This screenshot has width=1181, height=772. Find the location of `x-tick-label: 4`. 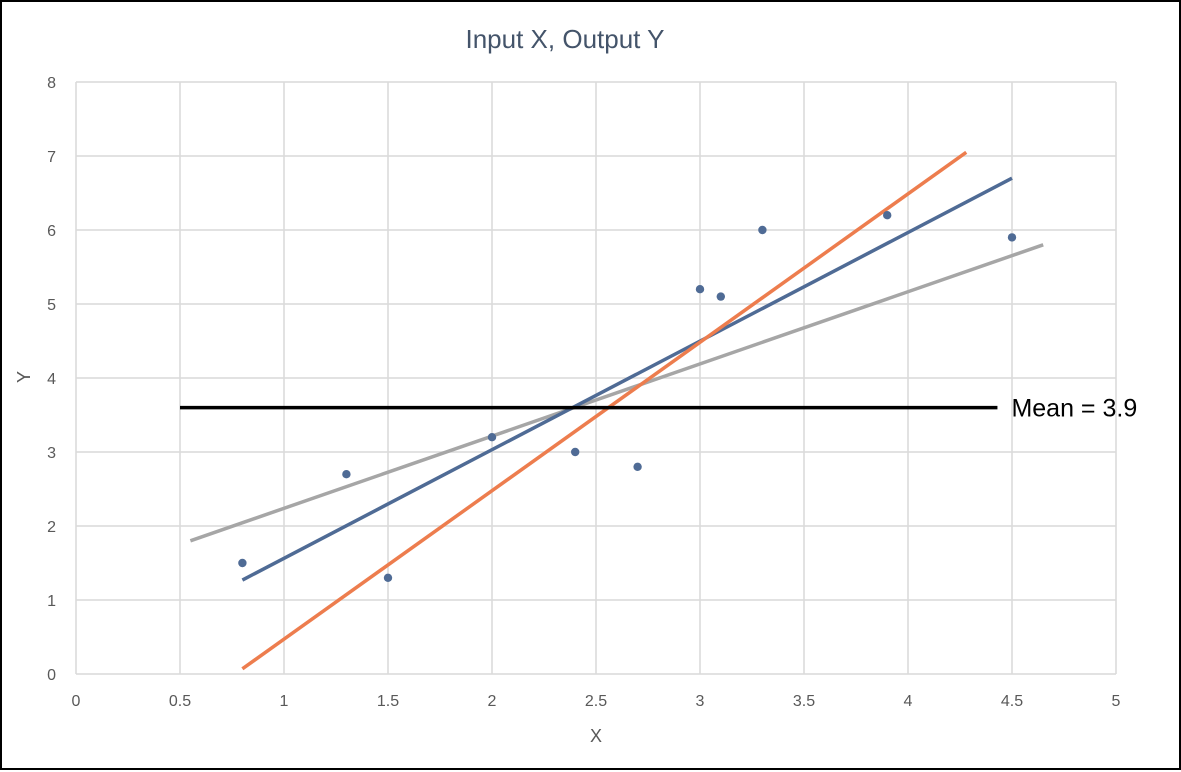

x-tick-label: 4 is located at coordinates (908, 701).